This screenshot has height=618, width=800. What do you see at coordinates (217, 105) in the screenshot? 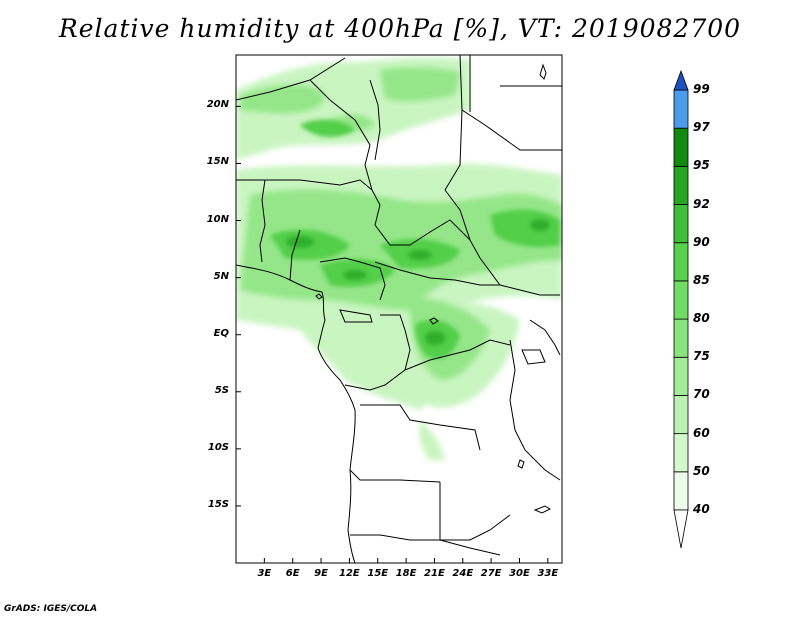
I see `lat-label: 20N` at bounding box center [217, 105].